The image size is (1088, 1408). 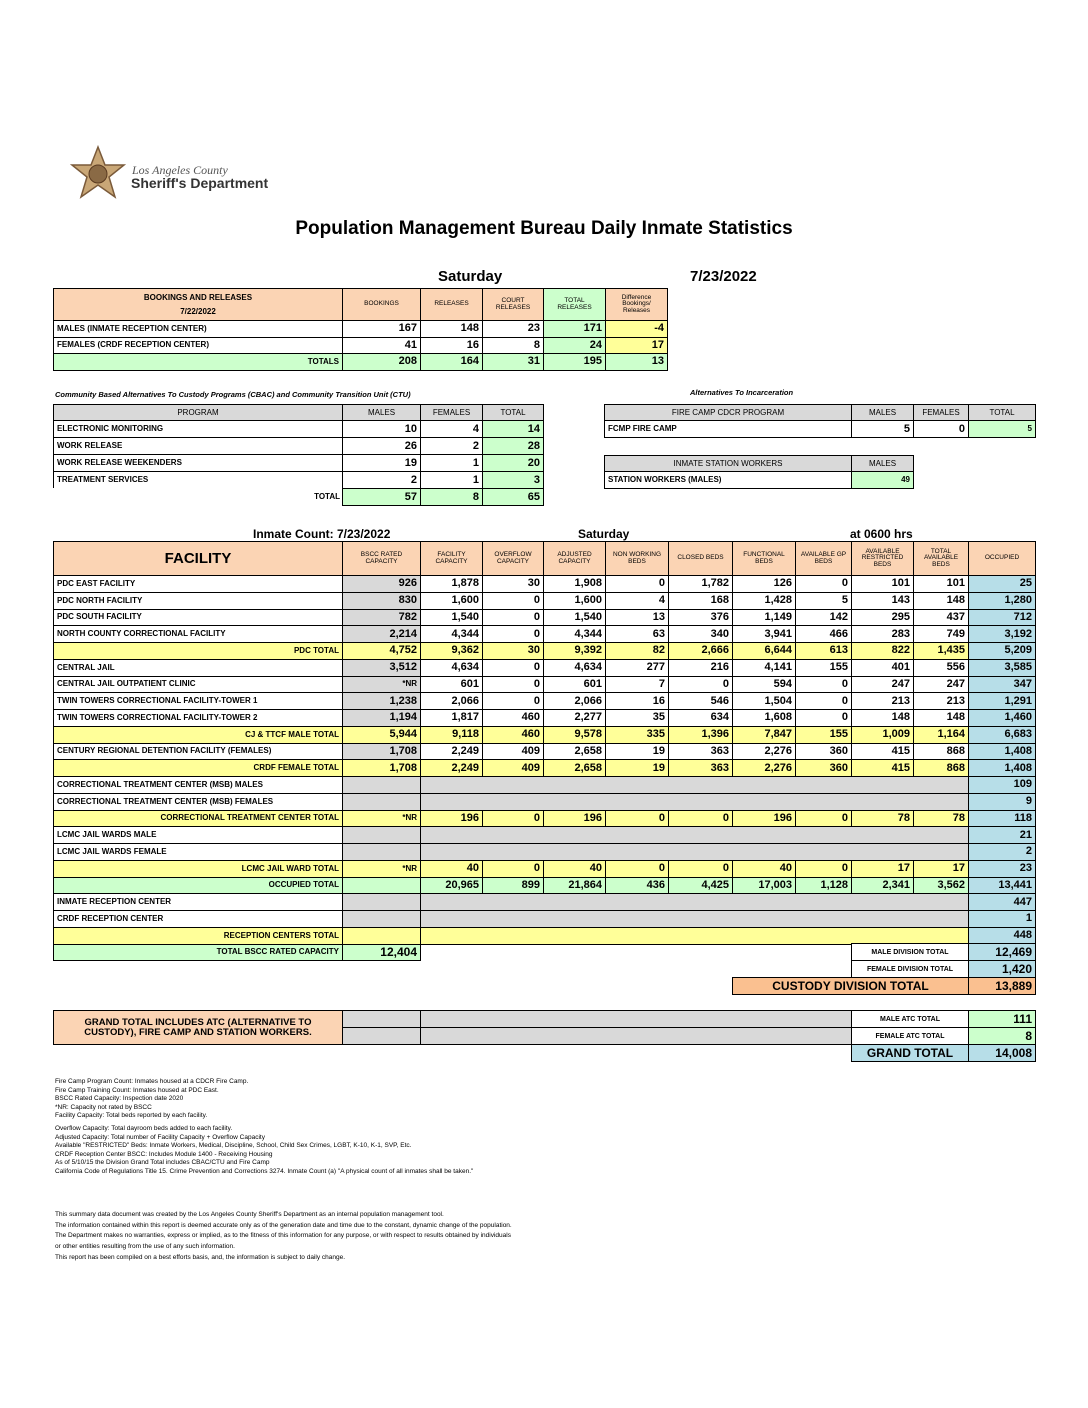 I want to click on table-cell: 31, so click(x=513, y=362).